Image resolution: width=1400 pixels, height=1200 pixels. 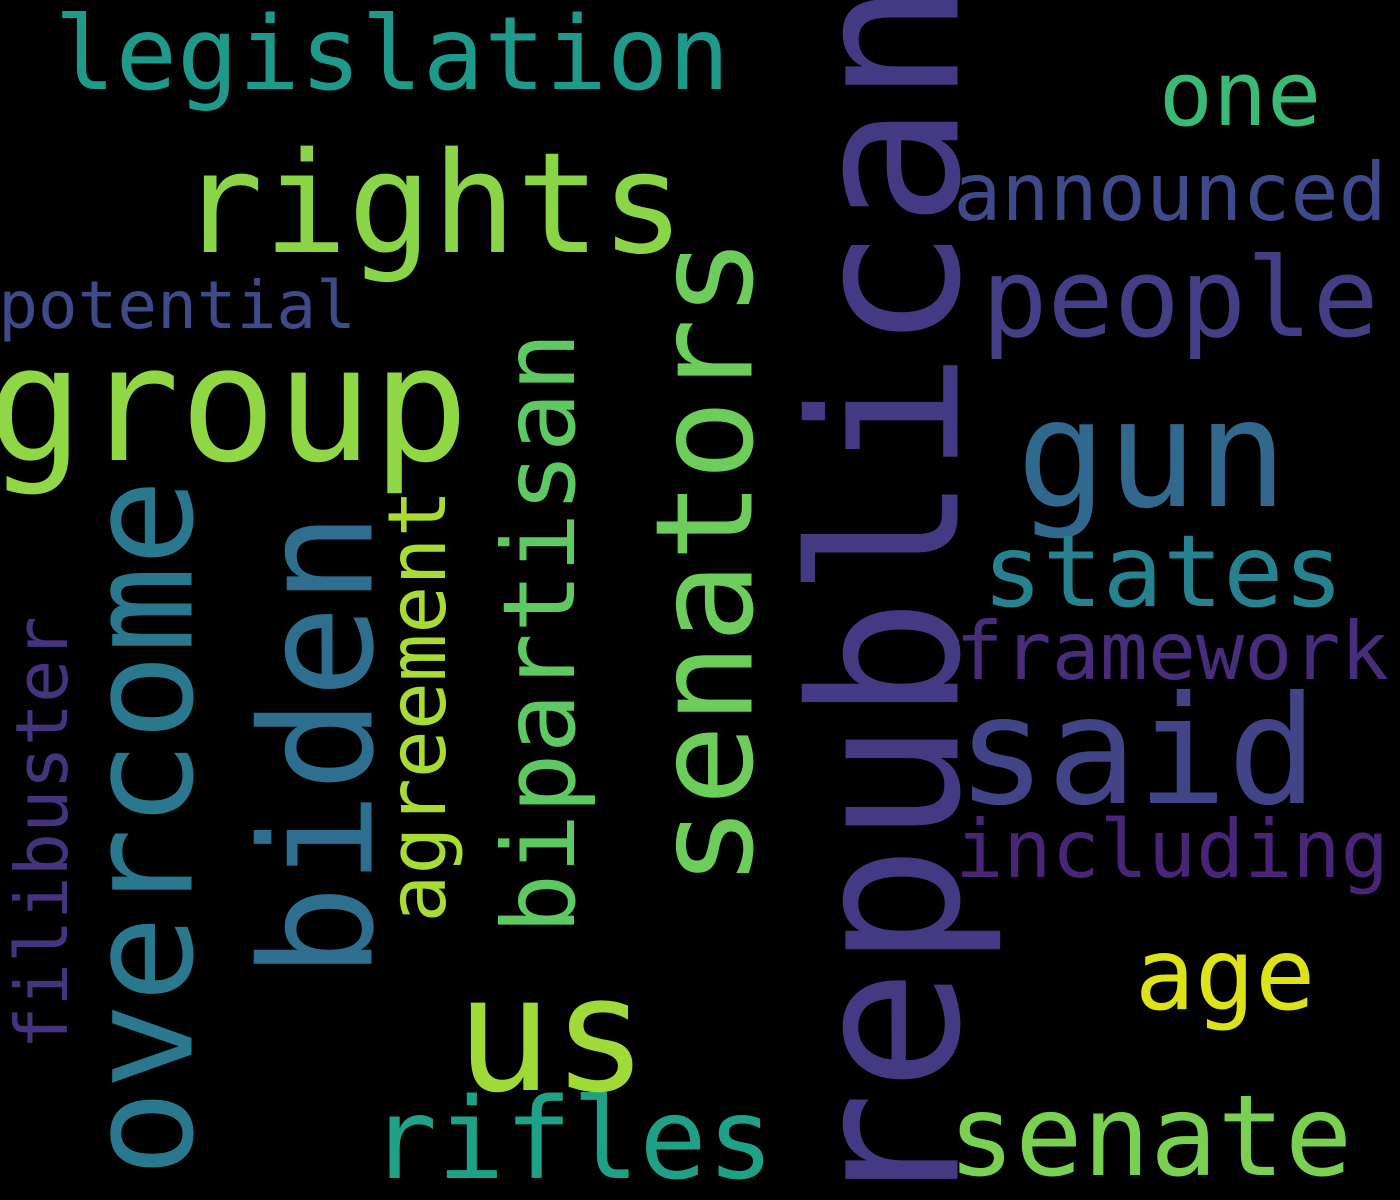 I want to click on word-us: us, so click(x=552, y=1034).